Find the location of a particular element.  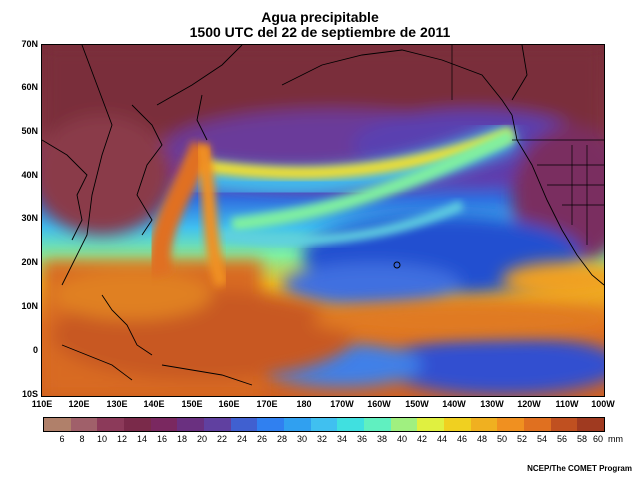

lon-label-170w: 170W is located at coordinates (342, 404).